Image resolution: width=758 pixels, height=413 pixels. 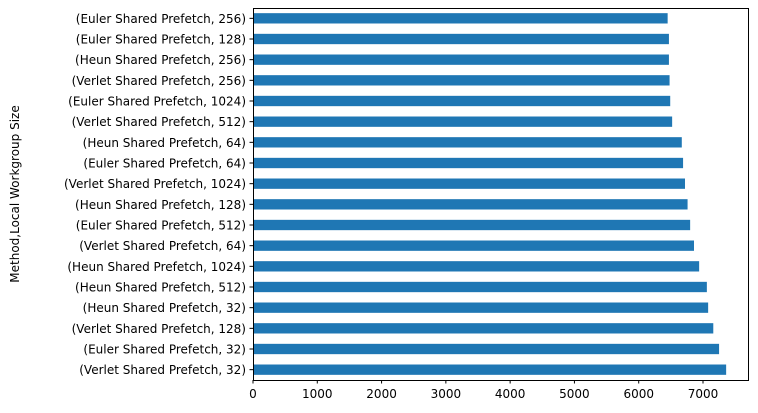 I want to click on y-tick-label: (Verlet Shared Prefetch, 512), so click(x=159, y=122).